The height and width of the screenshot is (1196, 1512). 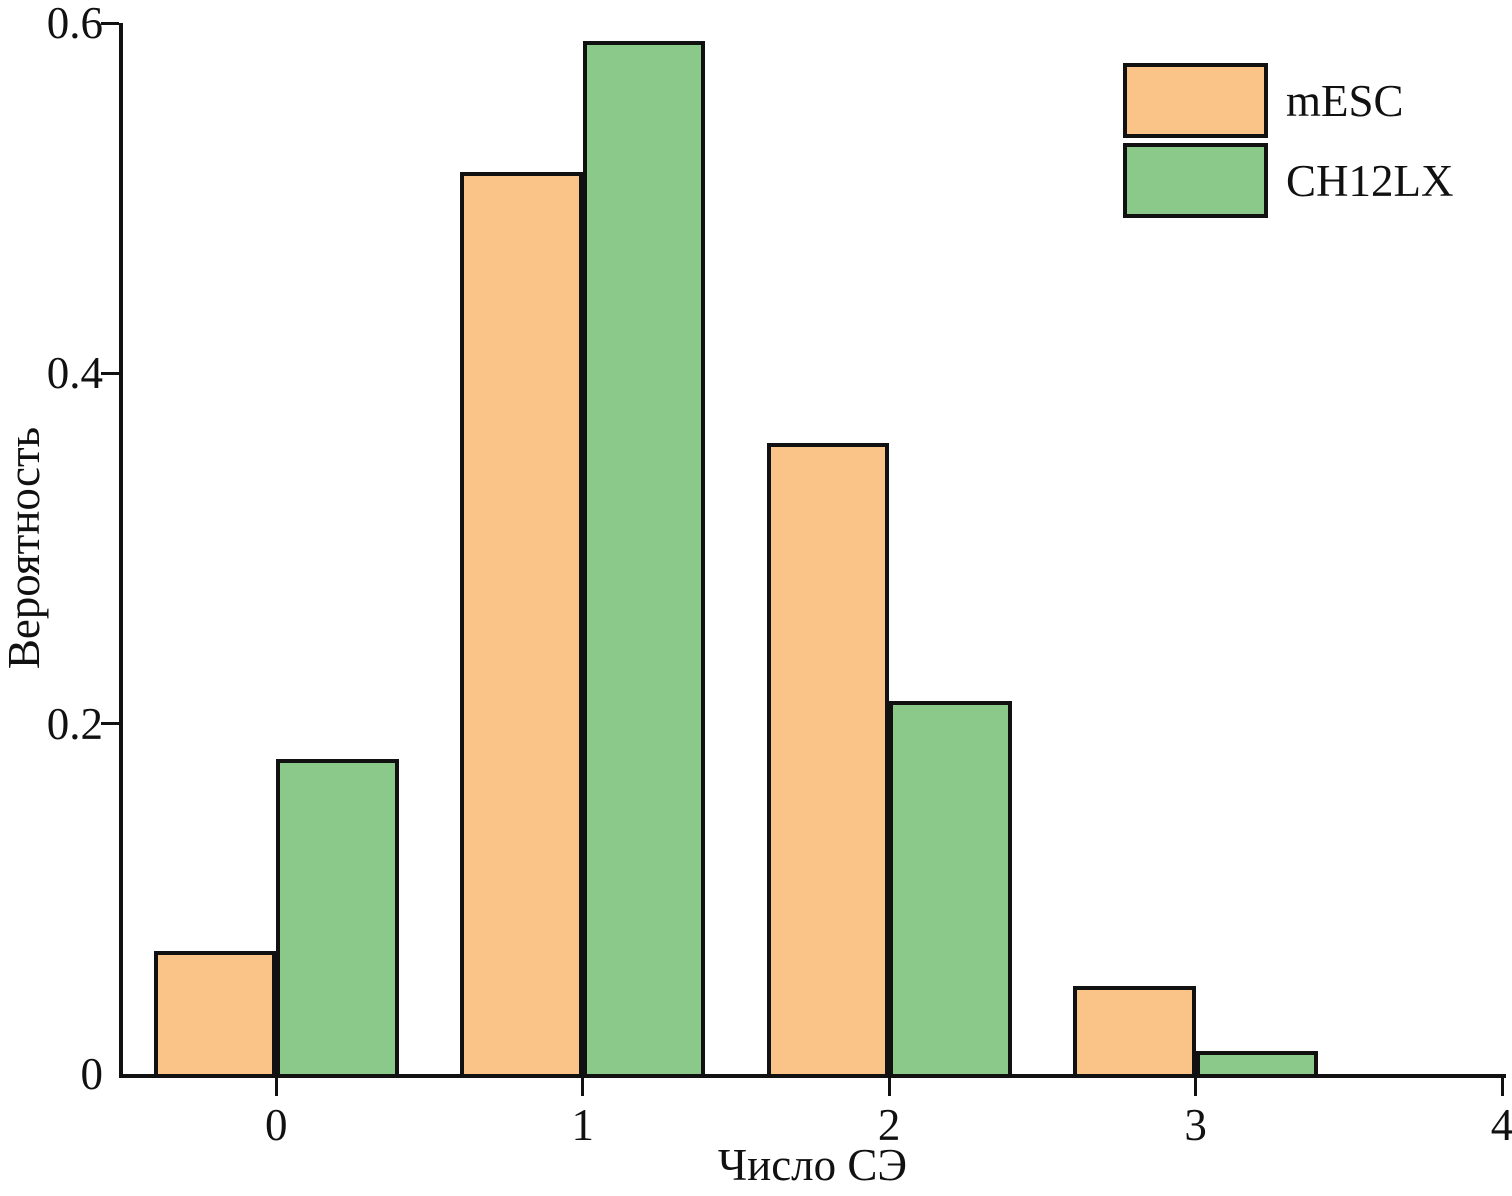 I want to click on x-axis-title: Число СЭ, so click(x=812, y=1165).